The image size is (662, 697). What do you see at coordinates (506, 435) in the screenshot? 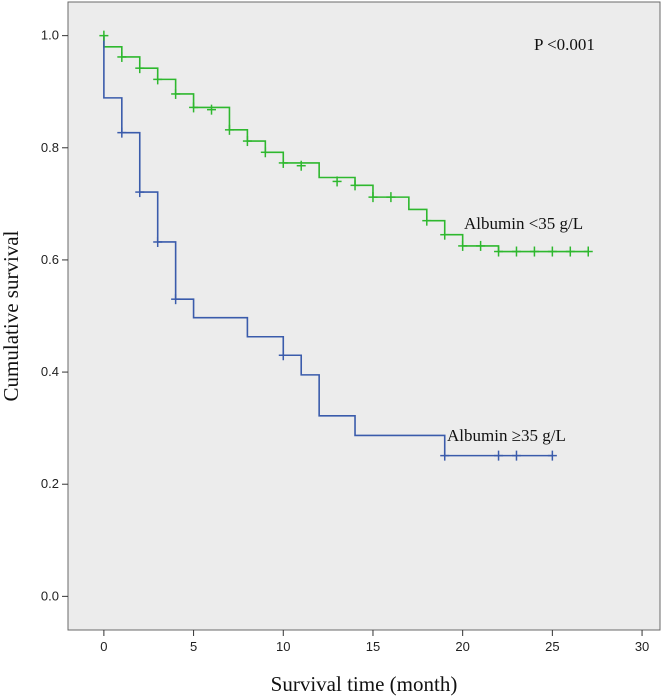
I see `series-label-albumin-high: Albumin ≥35 g/L` at bounding box center [506, 435].